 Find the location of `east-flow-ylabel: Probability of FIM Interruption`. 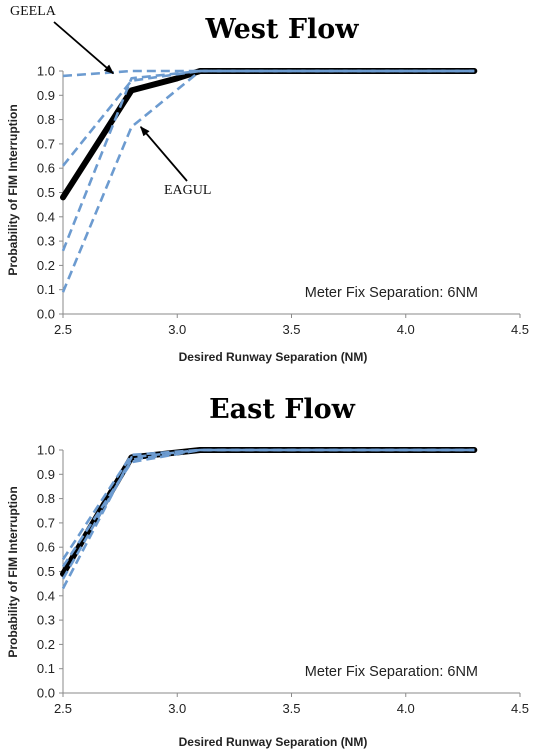

east-flow-ylabel: Probability of FIM Interruption is located at coordinates (13, 571).